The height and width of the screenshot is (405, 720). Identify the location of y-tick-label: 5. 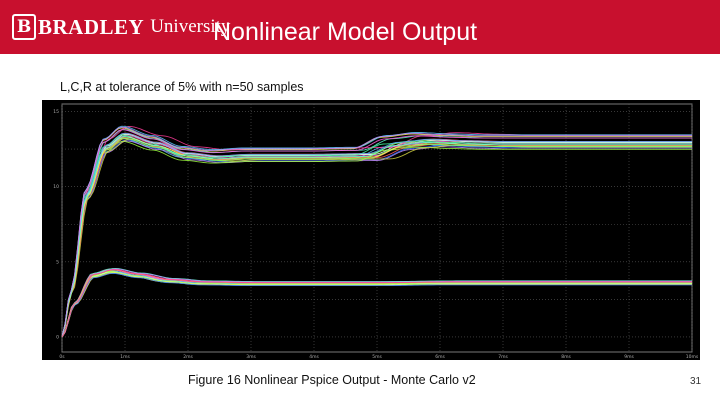
(57, 262).